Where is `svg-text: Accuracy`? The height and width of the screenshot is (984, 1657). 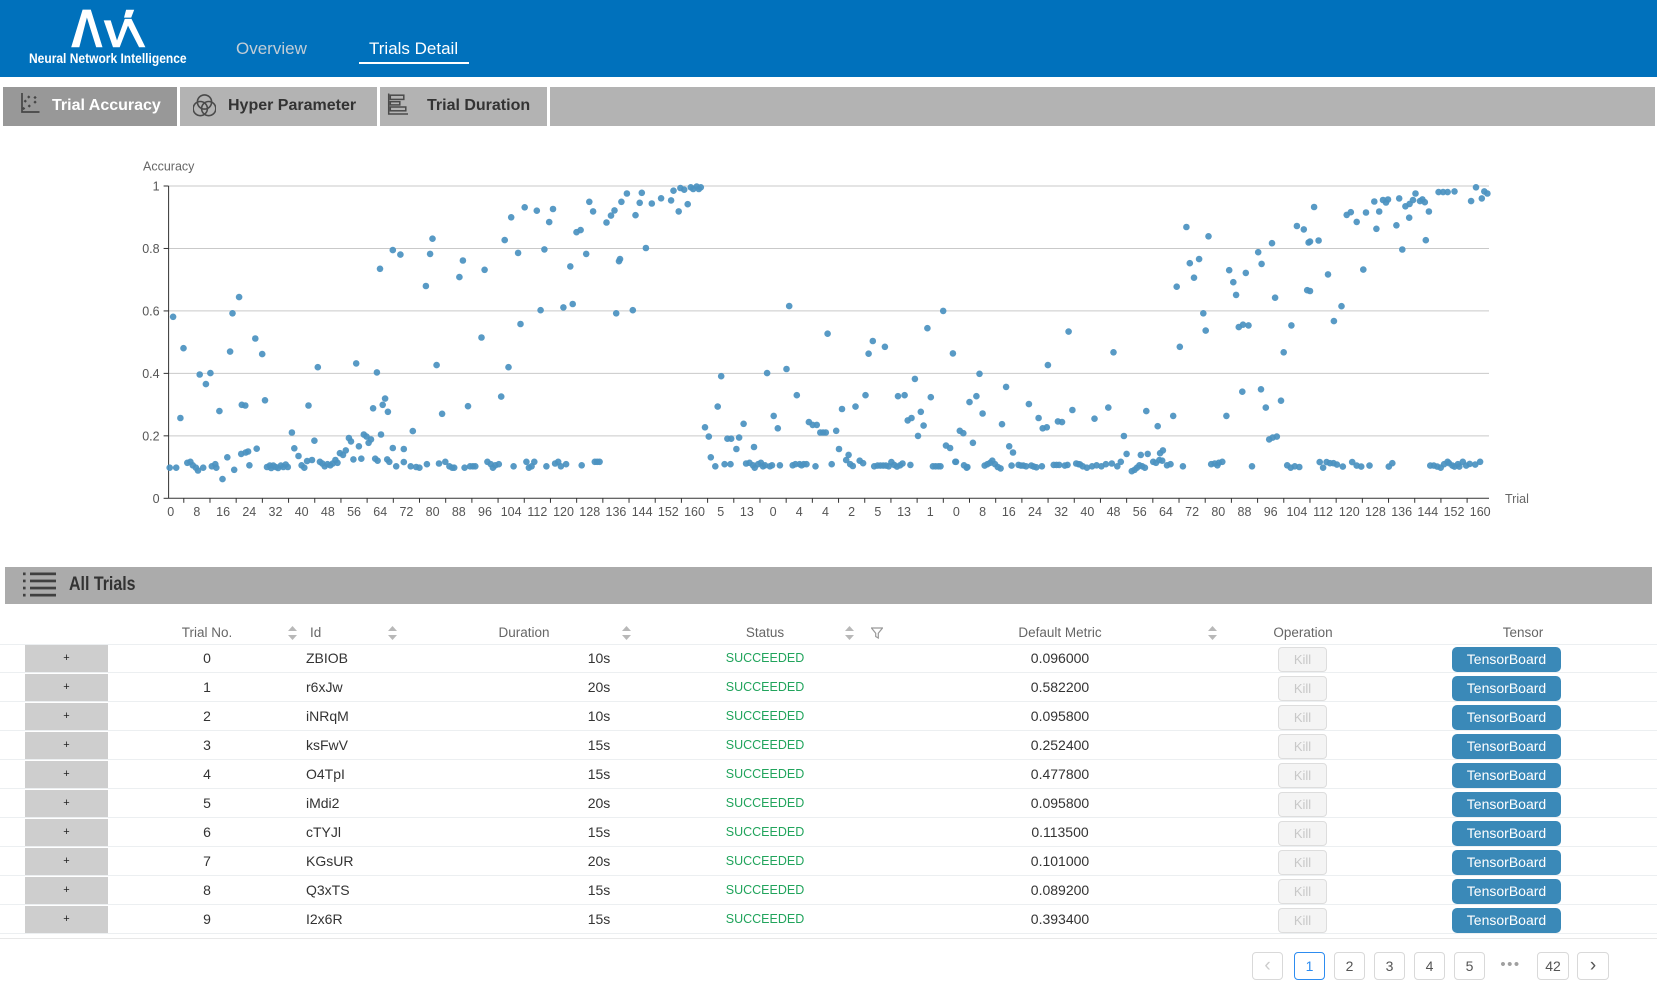 svg-text: Accuracy is located at coordinates (169, 167).